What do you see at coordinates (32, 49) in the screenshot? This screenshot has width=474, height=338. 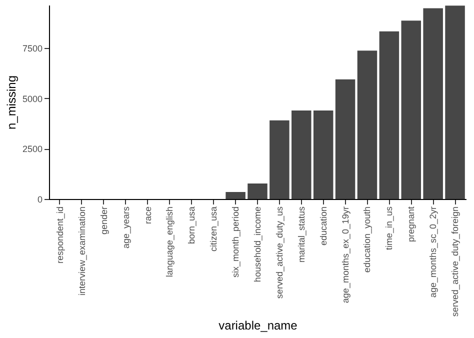 I see `y-tick-label: 7500` at bounding box center [32, 49].